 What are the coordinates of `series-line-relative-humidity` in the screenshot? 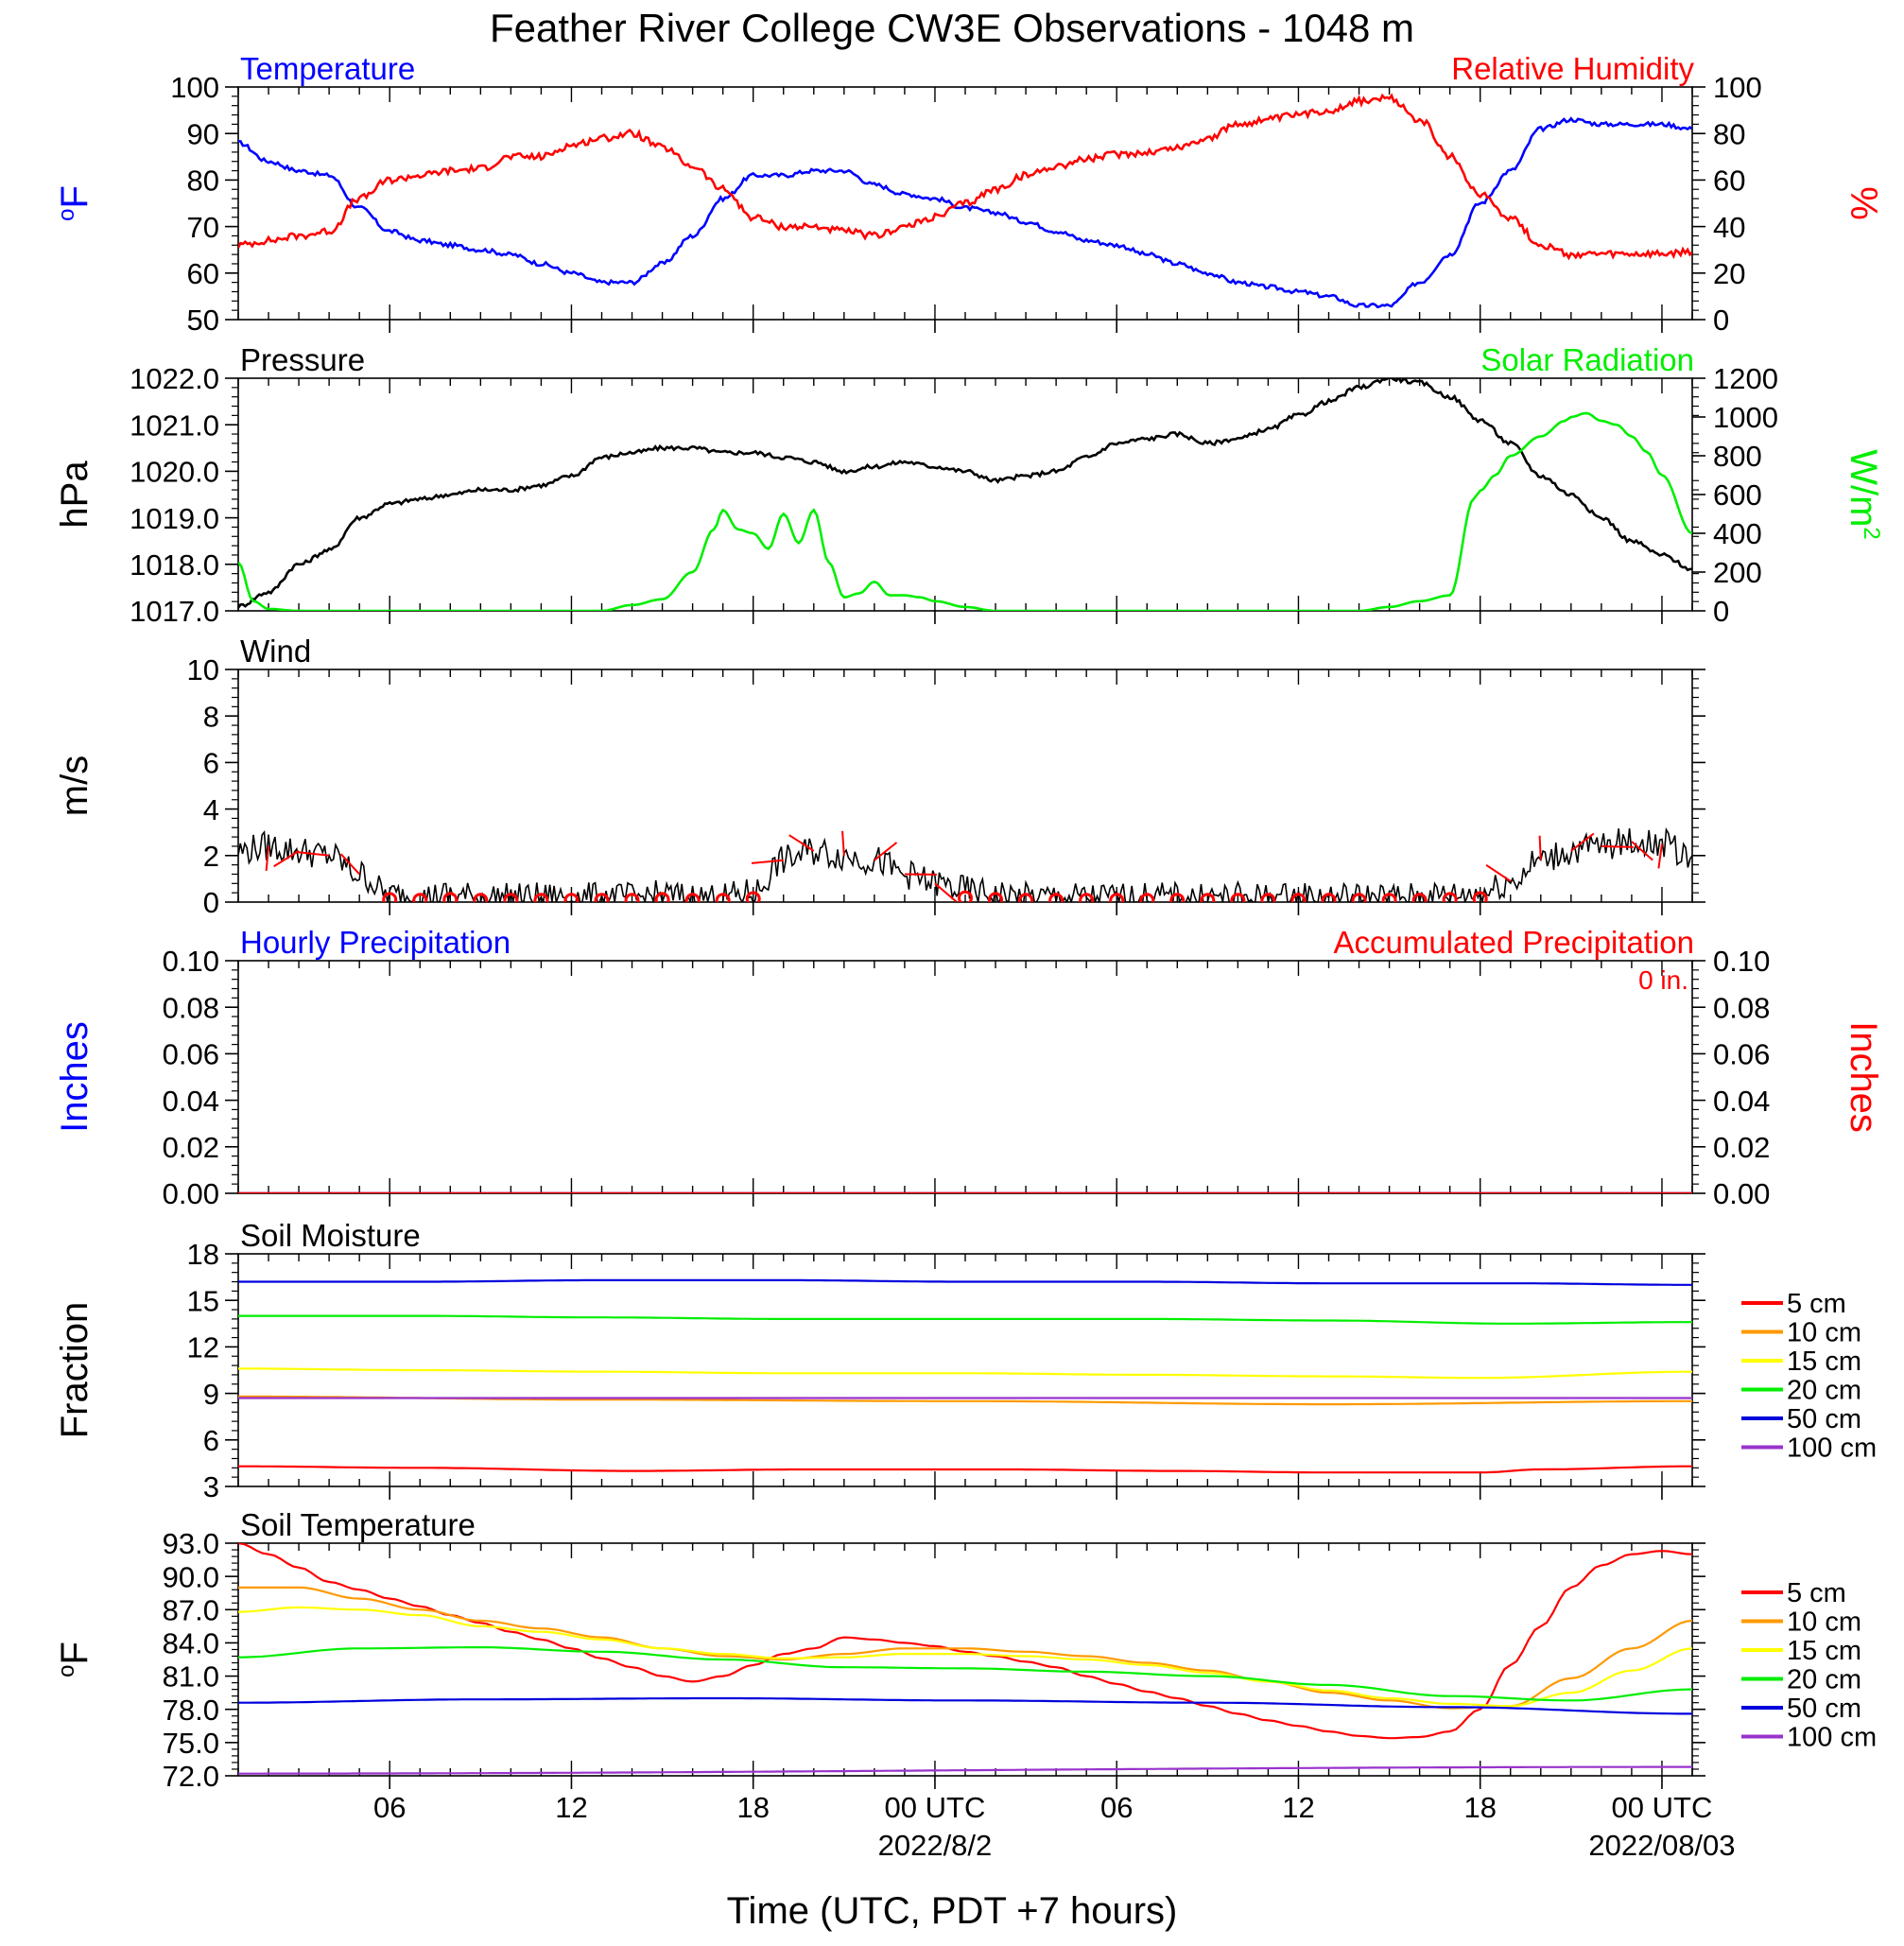 It's located at (965, 177).